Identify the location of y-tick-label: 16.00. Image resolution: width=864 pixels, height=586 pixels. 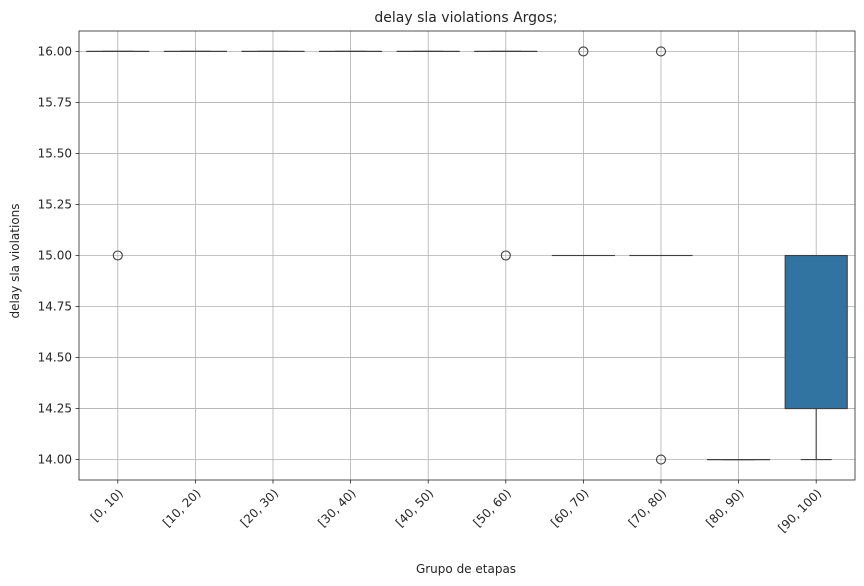
(55, 51).